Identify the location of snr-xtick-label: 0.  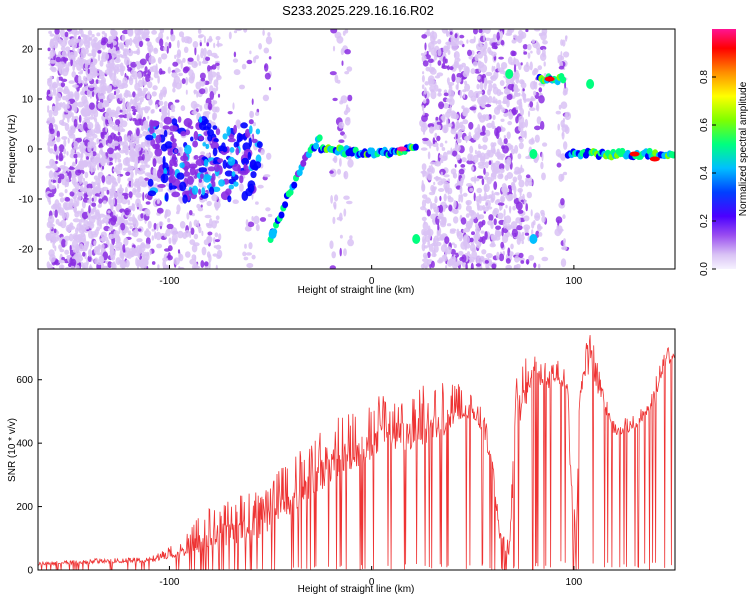
(372, 582).